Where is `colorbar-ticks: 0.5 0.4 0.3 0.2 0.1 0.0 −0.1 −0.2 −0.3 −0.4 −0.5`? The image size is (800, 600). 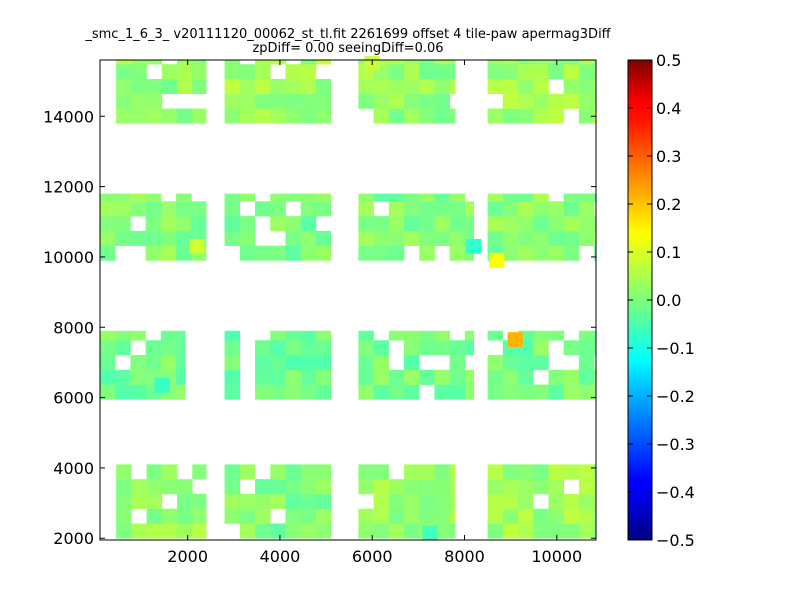
colorbar-ticks: 0.5 0.4 0.3 0.2 0.1 0.0 −0.1 −0.2 −0.3 −0.4 −0.5 is located at coordinates (661, 300).